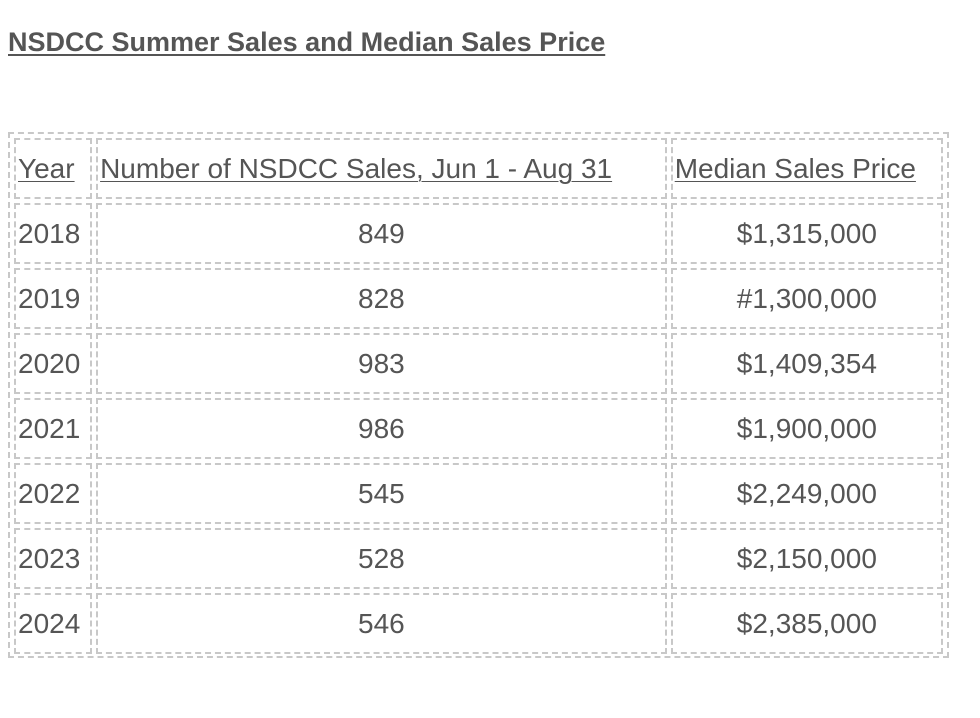  Describe the element at coordinates (381, 493) in the screenshot. I see `sales-count-cell: 545` at that location.